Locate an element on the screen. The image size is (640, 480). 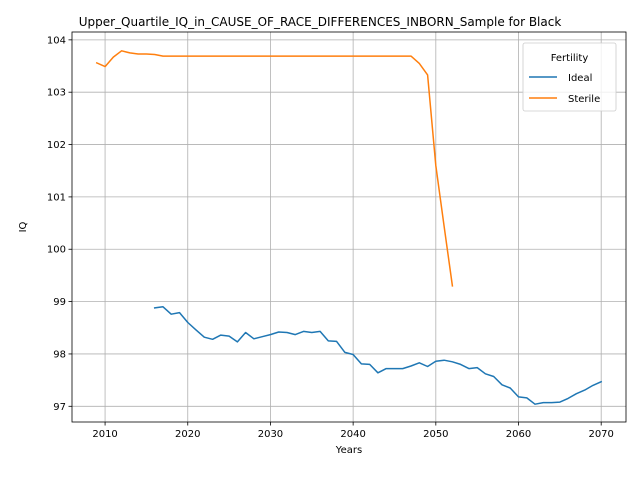
y-tick-label: 98 is located at coordinates (59, 354).